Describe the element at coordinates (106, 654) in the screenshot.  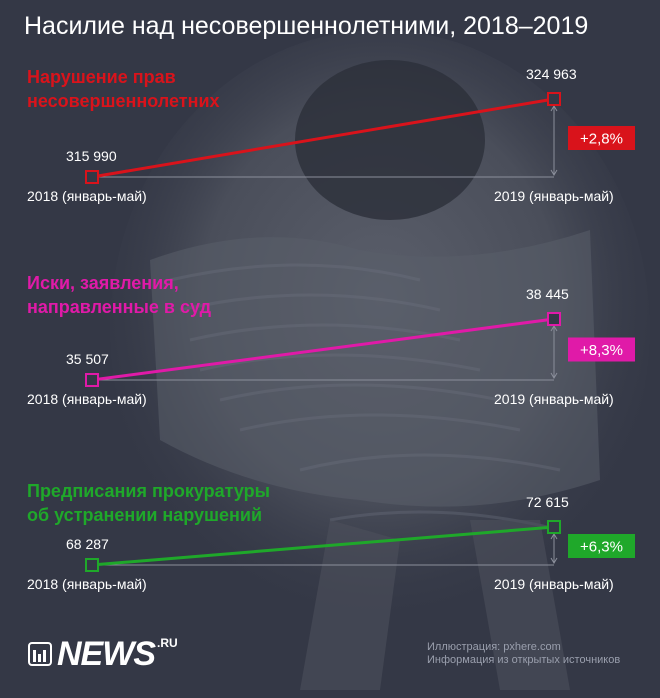
I see `logo-wordmark: NEWS` at that location.